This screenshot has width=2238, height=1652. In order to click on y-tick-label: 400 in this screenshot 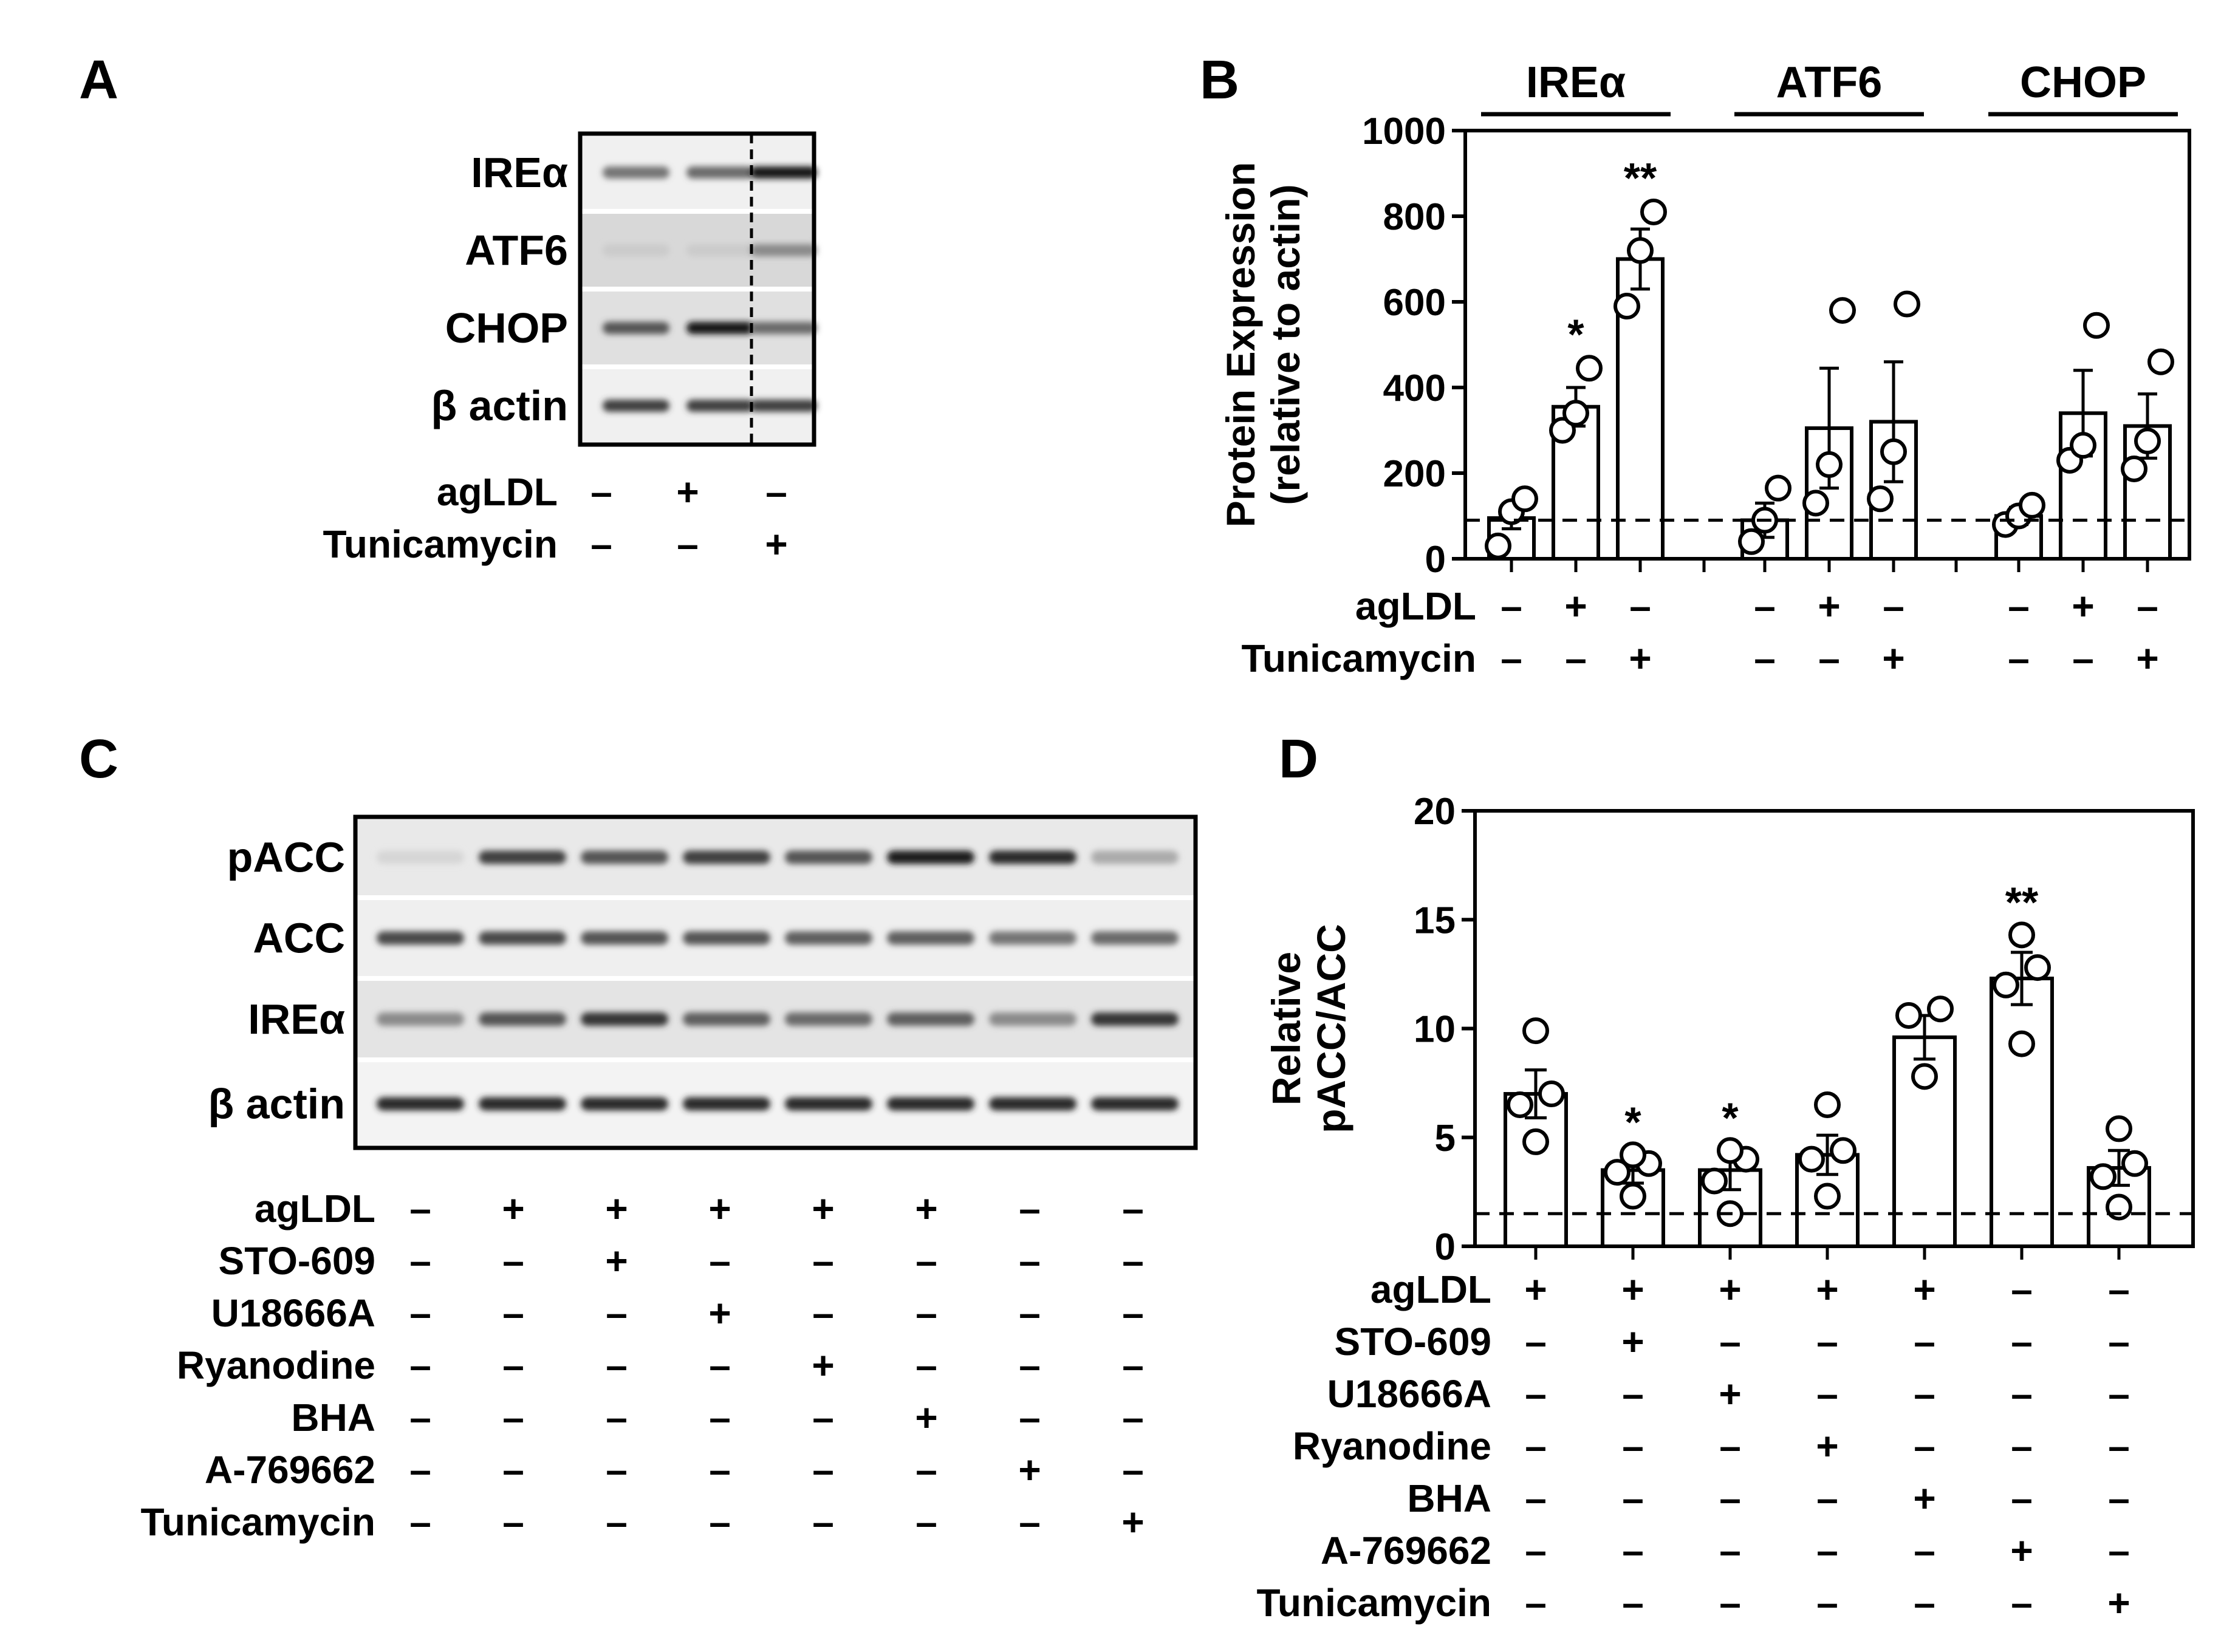, I will do `click(1414, 388)`.